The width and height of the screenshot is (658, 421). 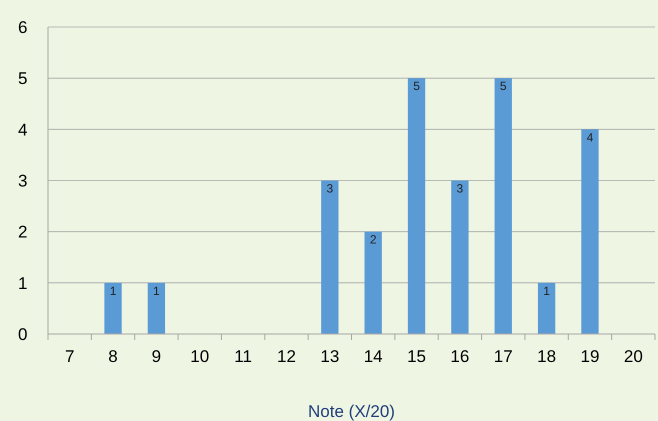 What do you see at coordinates (23, 283) in the screenshot?
I see `y-tick-label: 1` at bounding box center [23, 283].